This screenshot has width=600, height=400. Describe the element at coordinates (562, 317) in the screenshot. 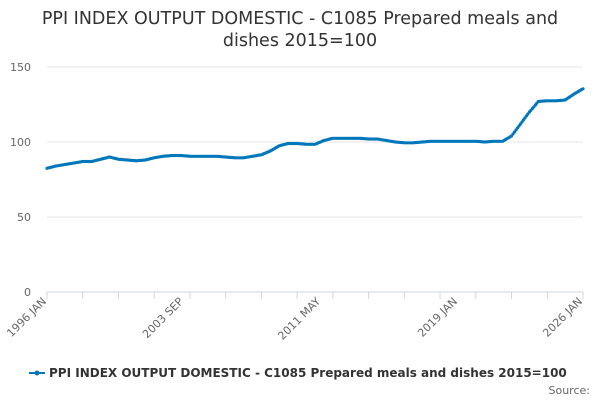

I see `x-tick-label: 2026 JAN` at that location.